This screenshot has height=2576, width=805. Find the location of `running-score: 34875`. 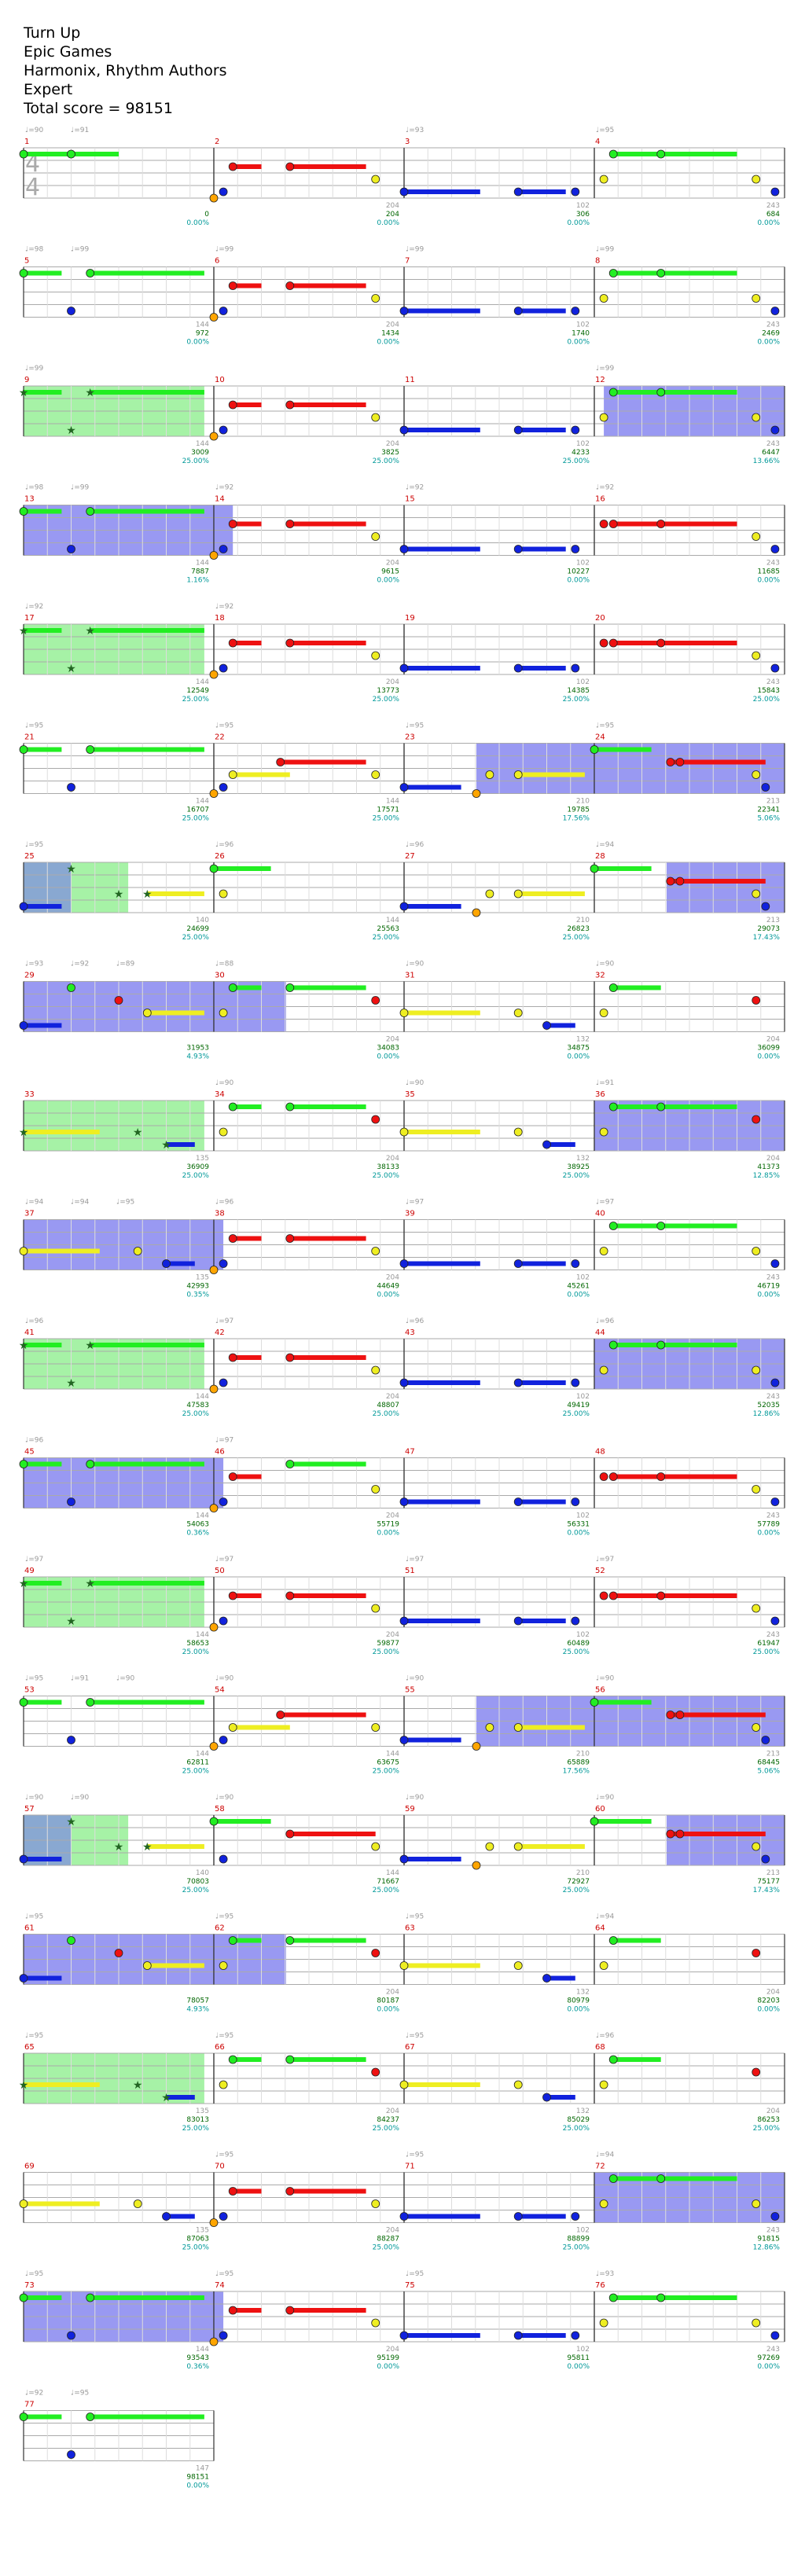

running-score: 34875 is located at coordinates (578, 1049).